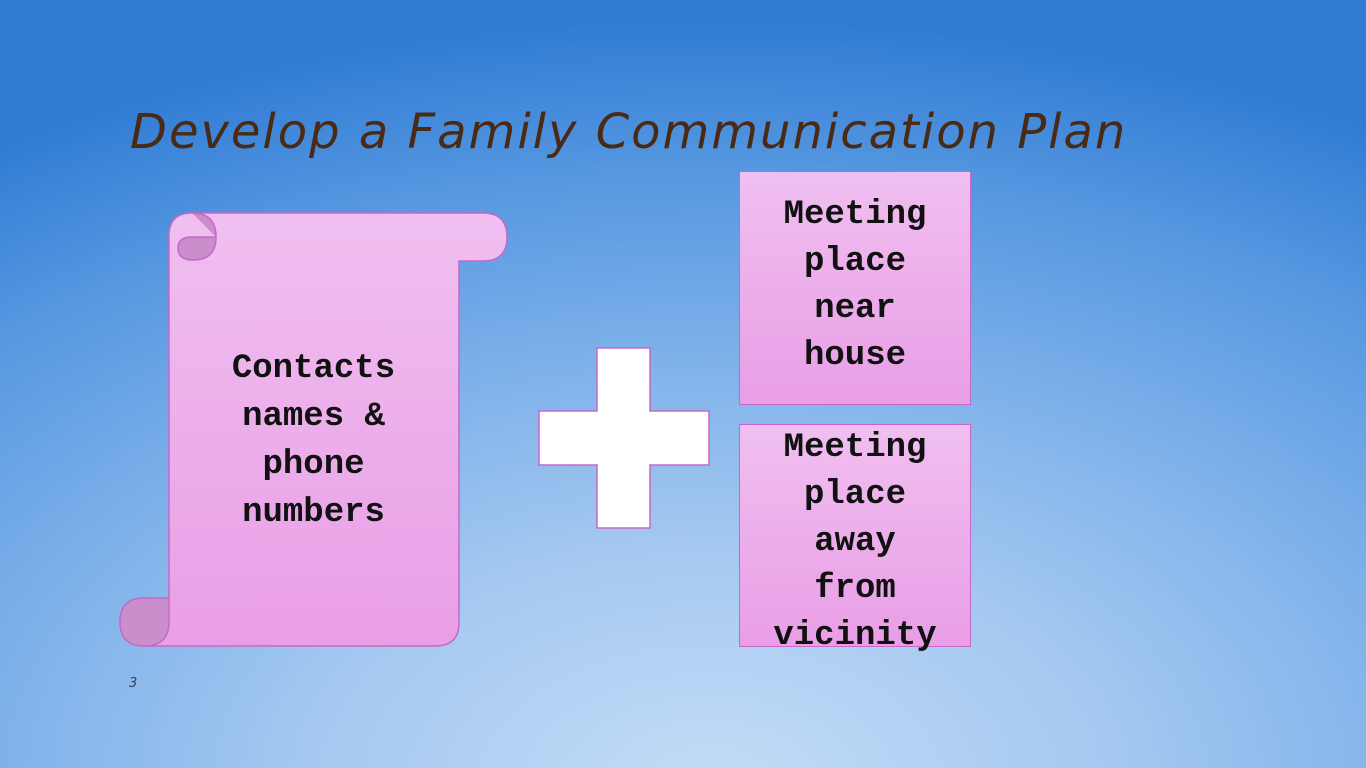 This screenshot has width=1366, height=768. What do you see at coordinates (855, 589) in the screenshot?
I see `box-line: from` at bounding box center [855, 589].